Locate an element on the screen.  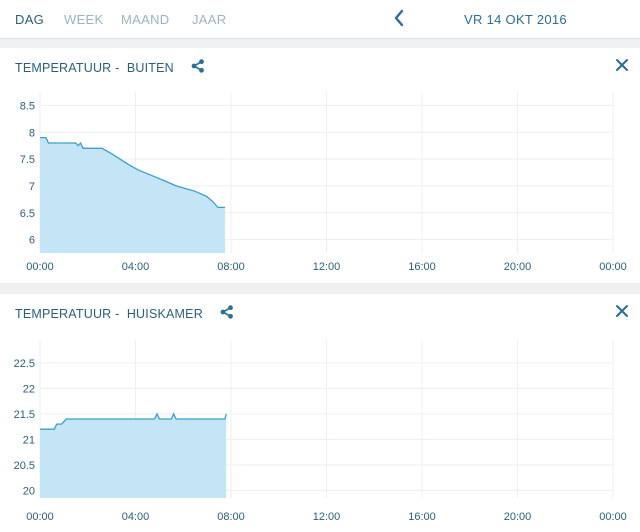
card-title: TEMPERATUUR - HUISKAMER is located at coordinates (109, 314).